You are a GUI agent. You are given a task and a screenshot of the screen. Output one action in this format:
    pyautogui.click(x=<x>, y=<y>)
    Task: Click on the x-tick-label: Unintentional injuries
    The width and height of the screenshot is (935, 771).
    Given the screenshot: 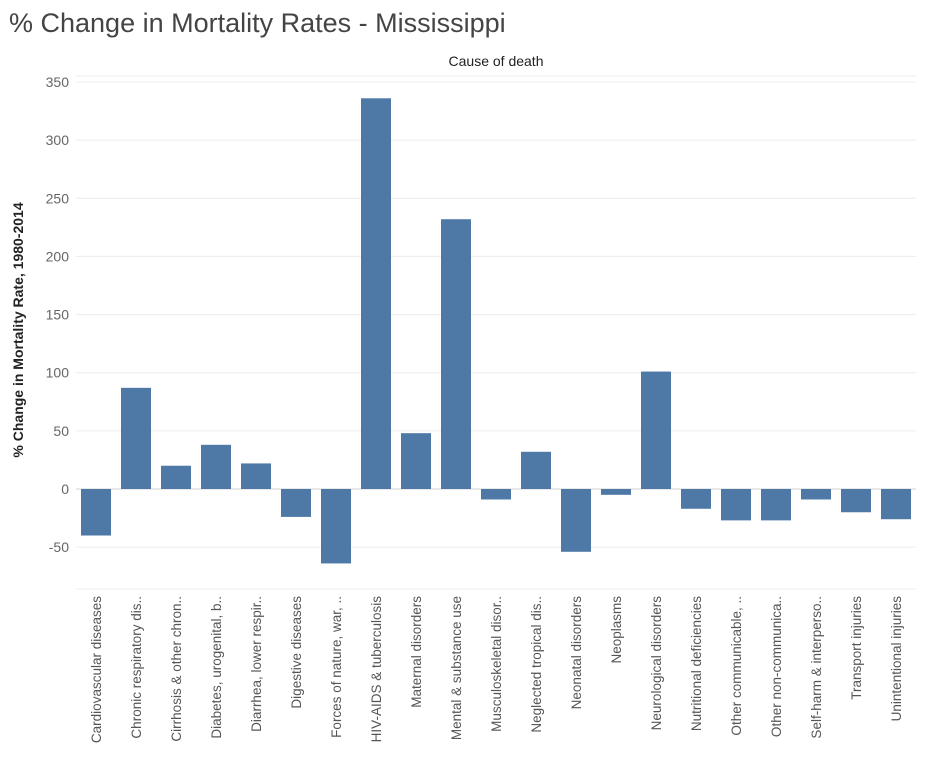 What is the action you would take?
    pyautogui.click(x=896, y=659)
    